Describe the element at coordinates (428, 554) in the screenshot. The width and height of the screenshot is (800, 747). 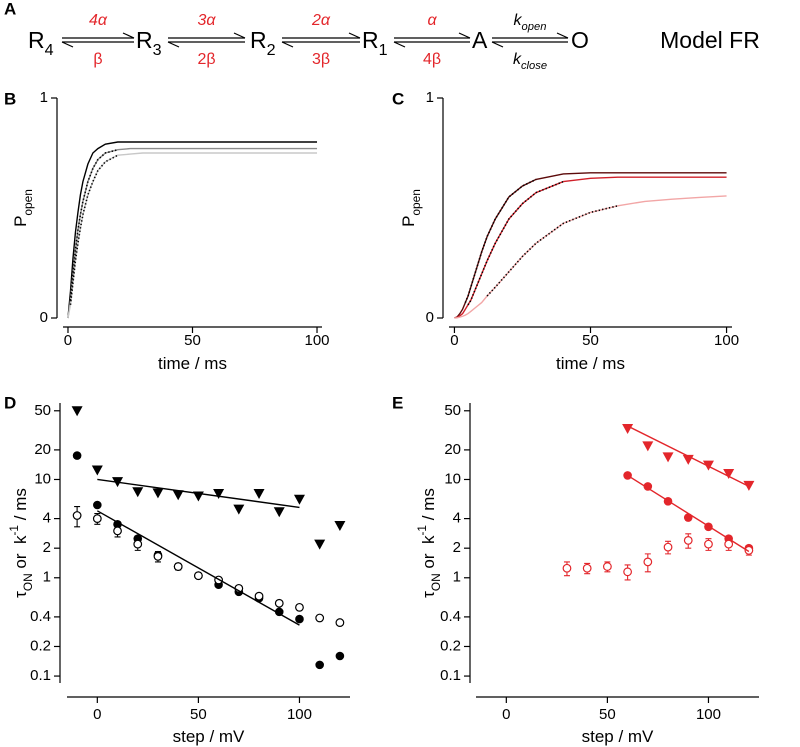
I see `text-part: or k` at that location.